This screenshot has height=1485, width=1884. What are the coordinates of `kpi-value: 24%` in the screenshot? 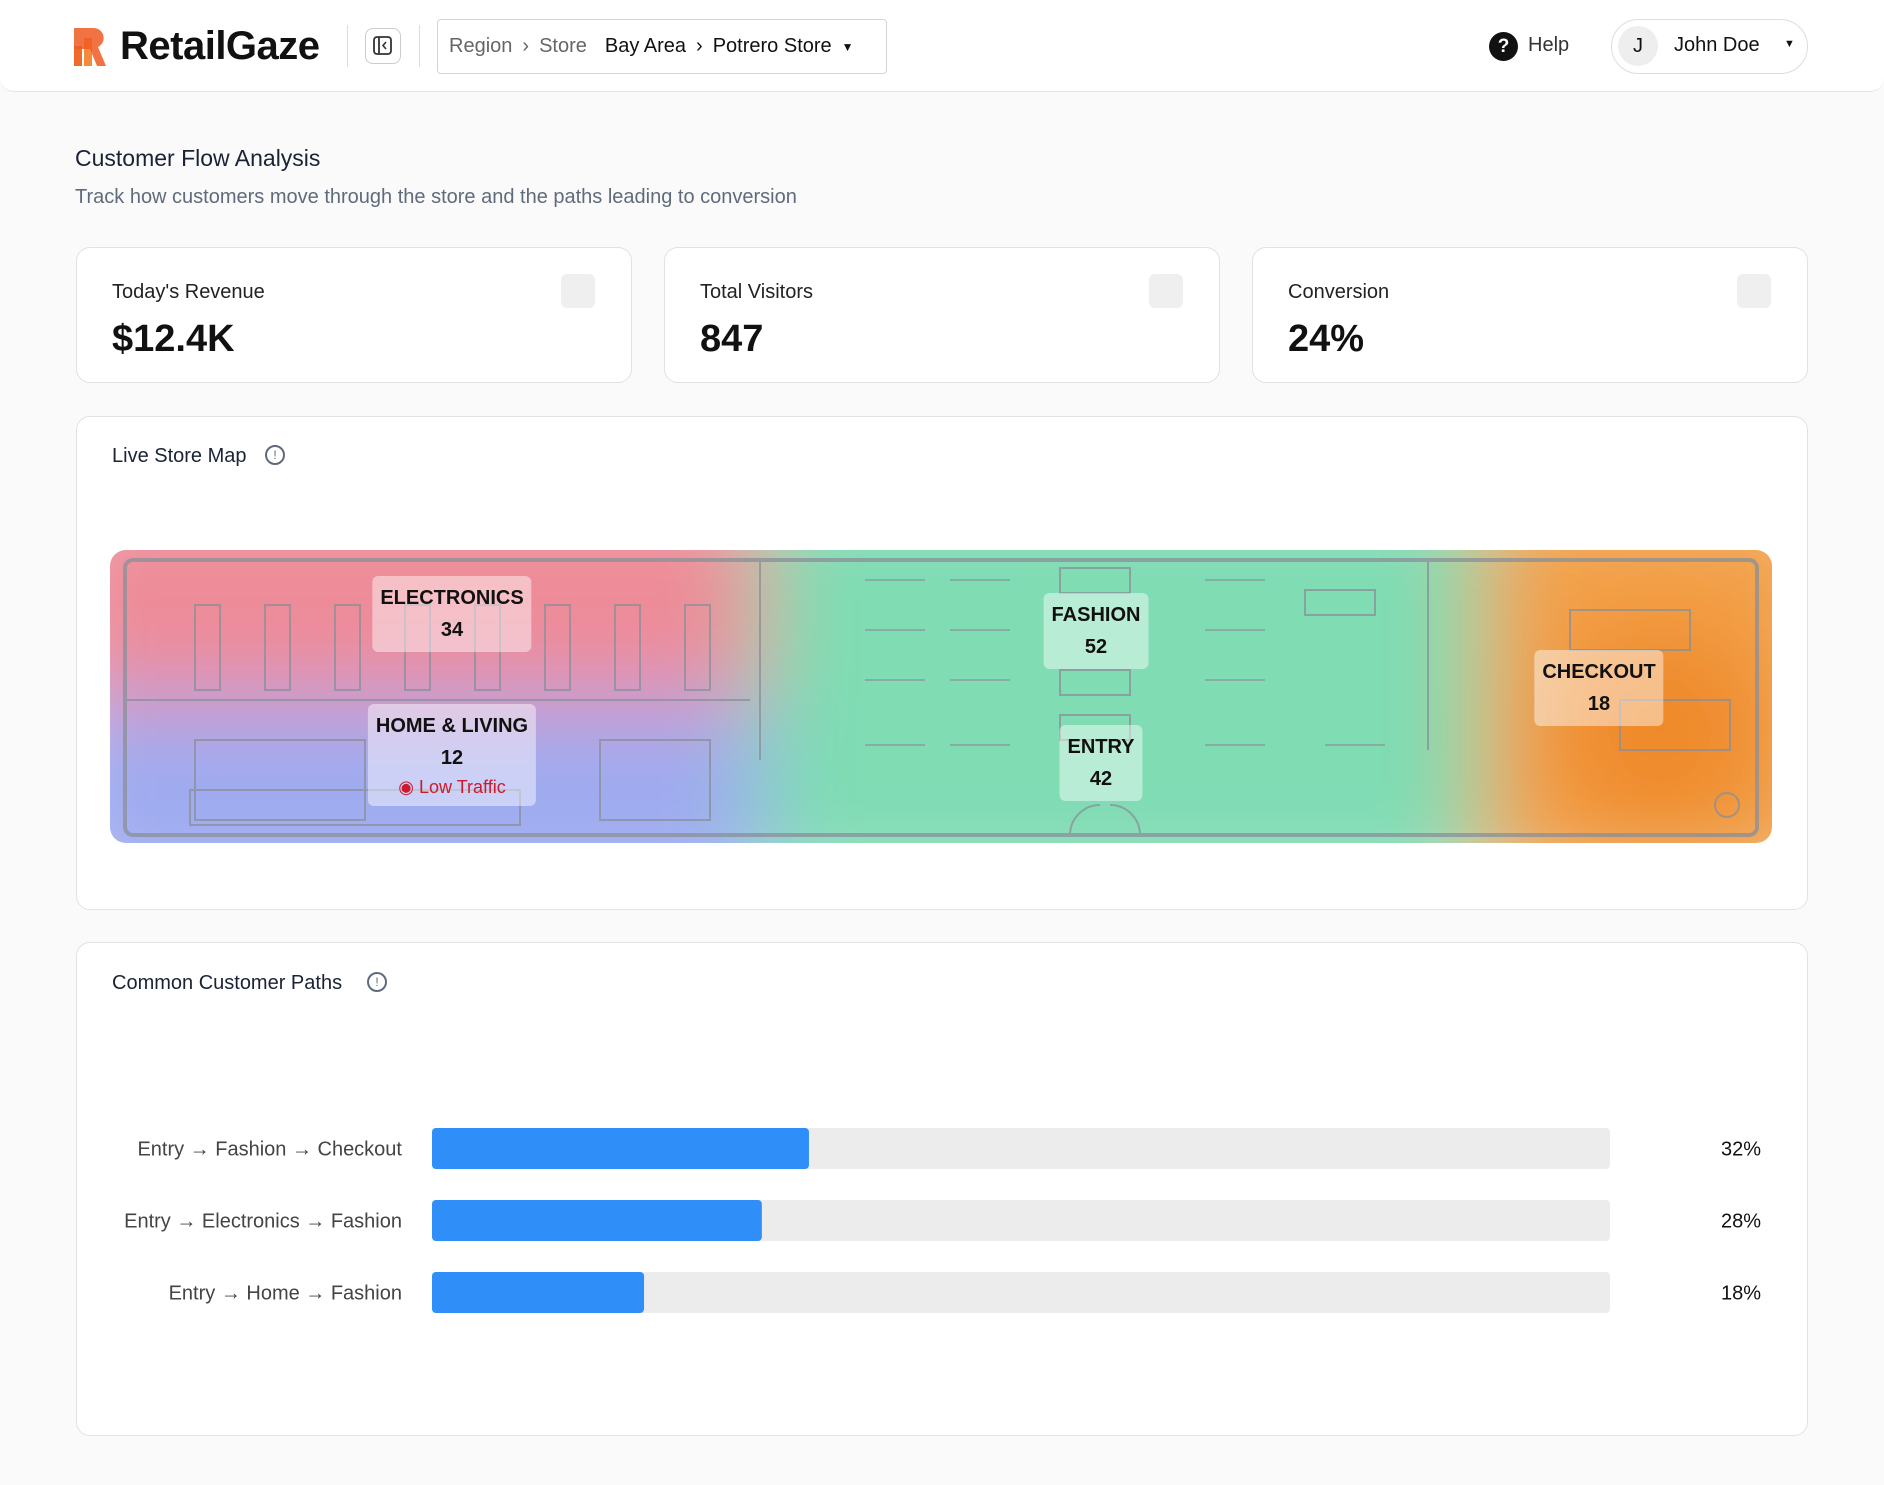 It's located at (1326, 339).